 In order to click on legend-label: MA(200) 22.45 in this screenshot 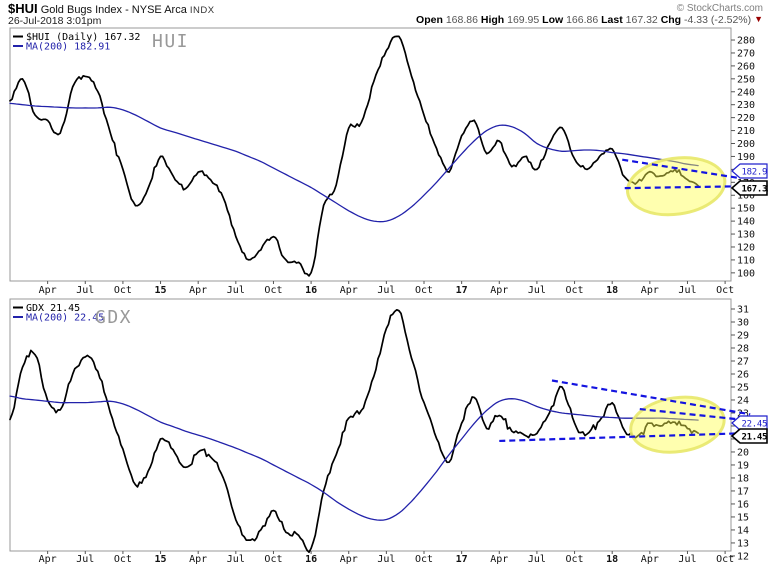, I will do `click(65, 318)`.